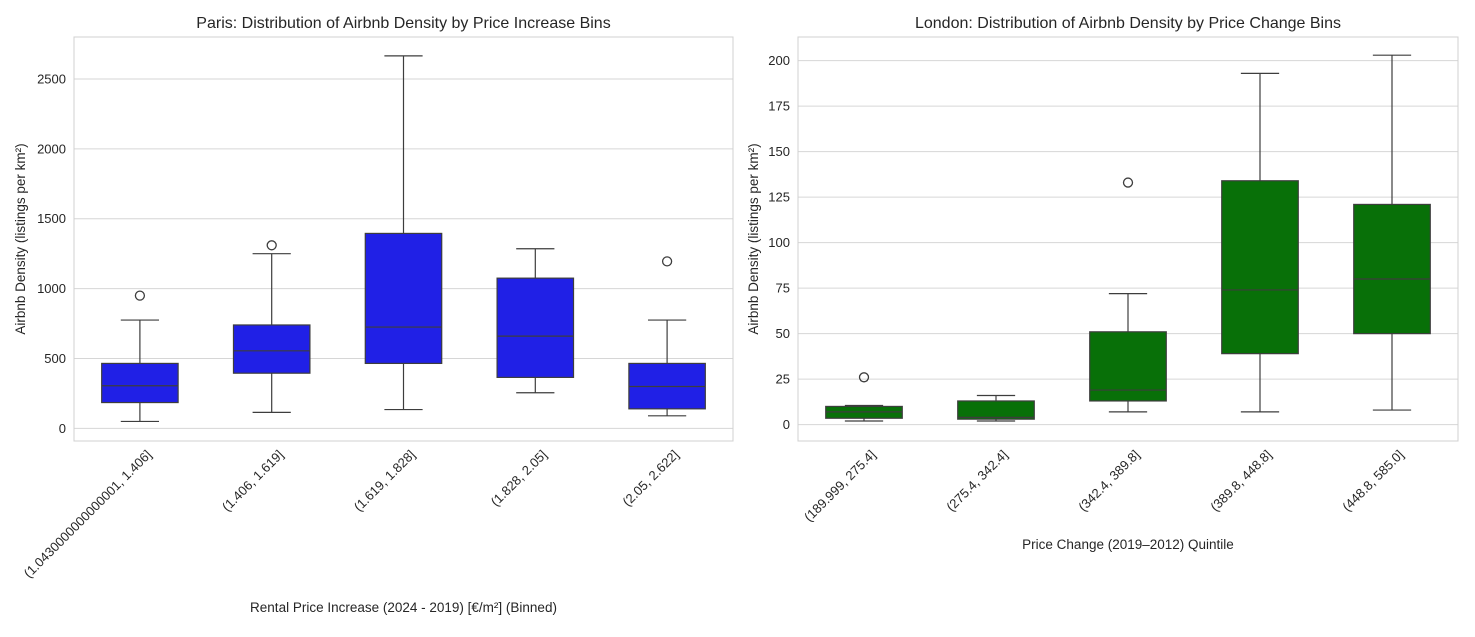  What do you see at coordinates (51, 218) in the screenshot?
I see `y-tick-label: 1500` at bounding box center [51, 218].